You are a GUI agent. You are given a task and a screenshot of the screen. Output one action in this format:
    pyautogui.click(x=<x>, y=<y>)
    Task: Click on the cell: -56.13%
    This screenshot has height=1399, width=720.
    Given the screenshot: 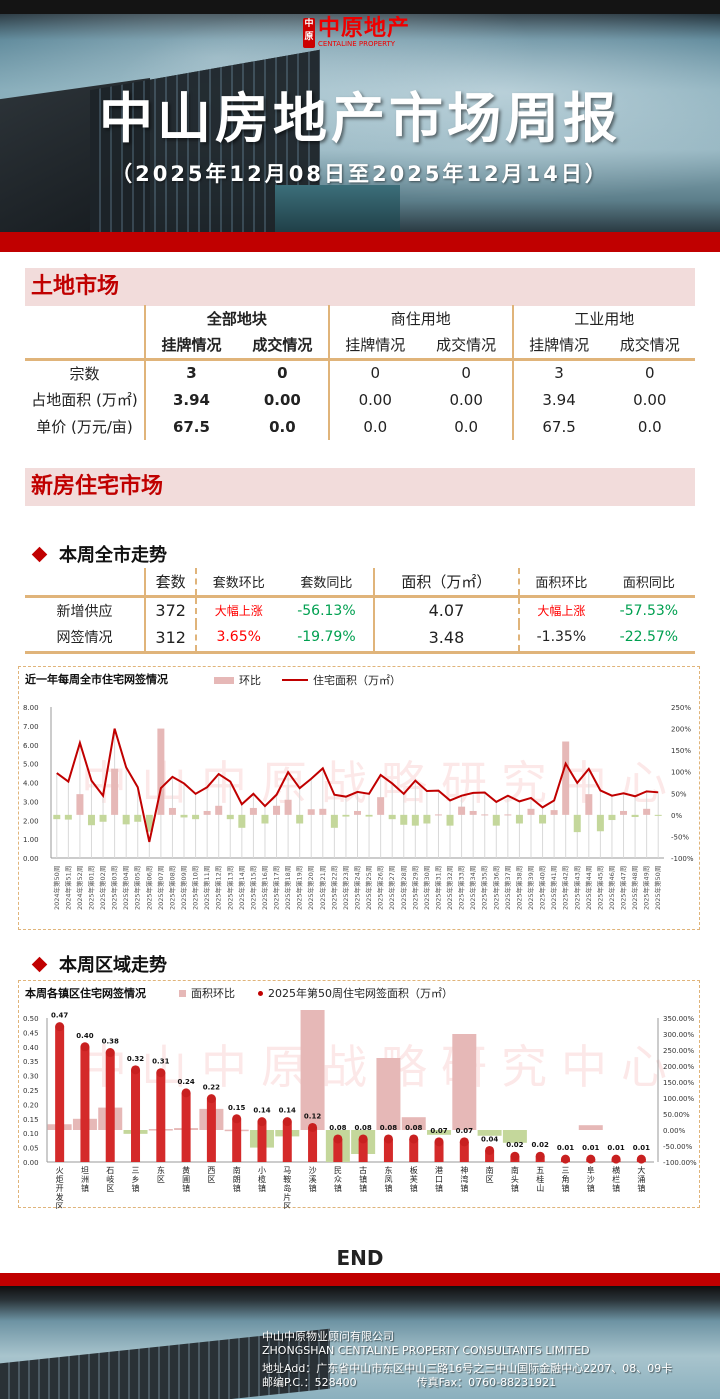 What is the action you would take?
    pyautogui.click(x=326, y=610)
    